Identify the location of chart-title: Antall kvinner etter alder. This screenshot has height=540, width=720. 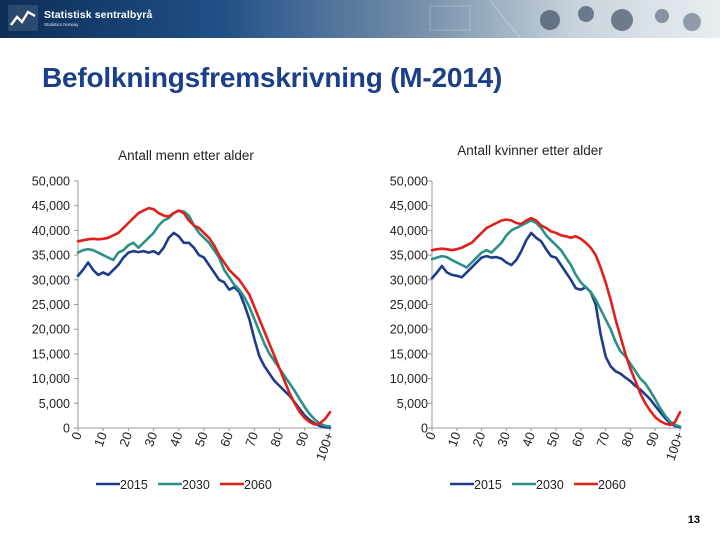
(530, 150).